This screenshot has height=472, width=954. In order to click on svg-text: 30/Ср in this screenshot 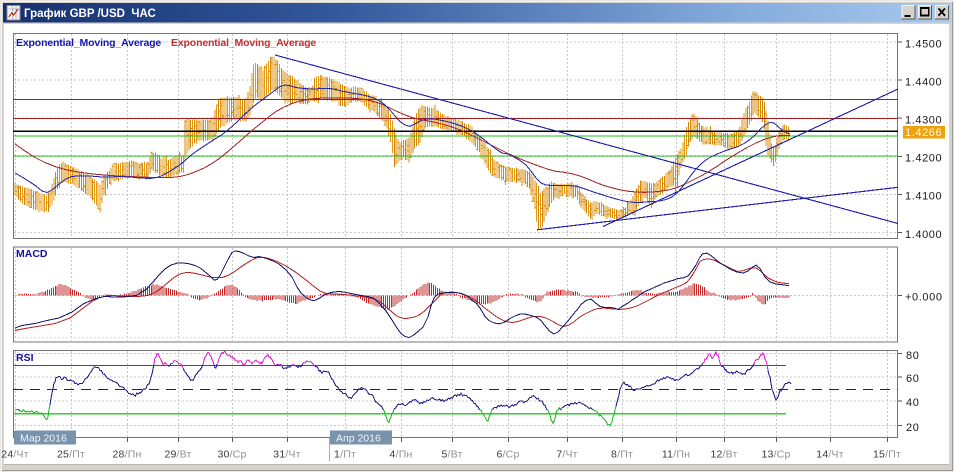, I will do `click(231, 455)`.